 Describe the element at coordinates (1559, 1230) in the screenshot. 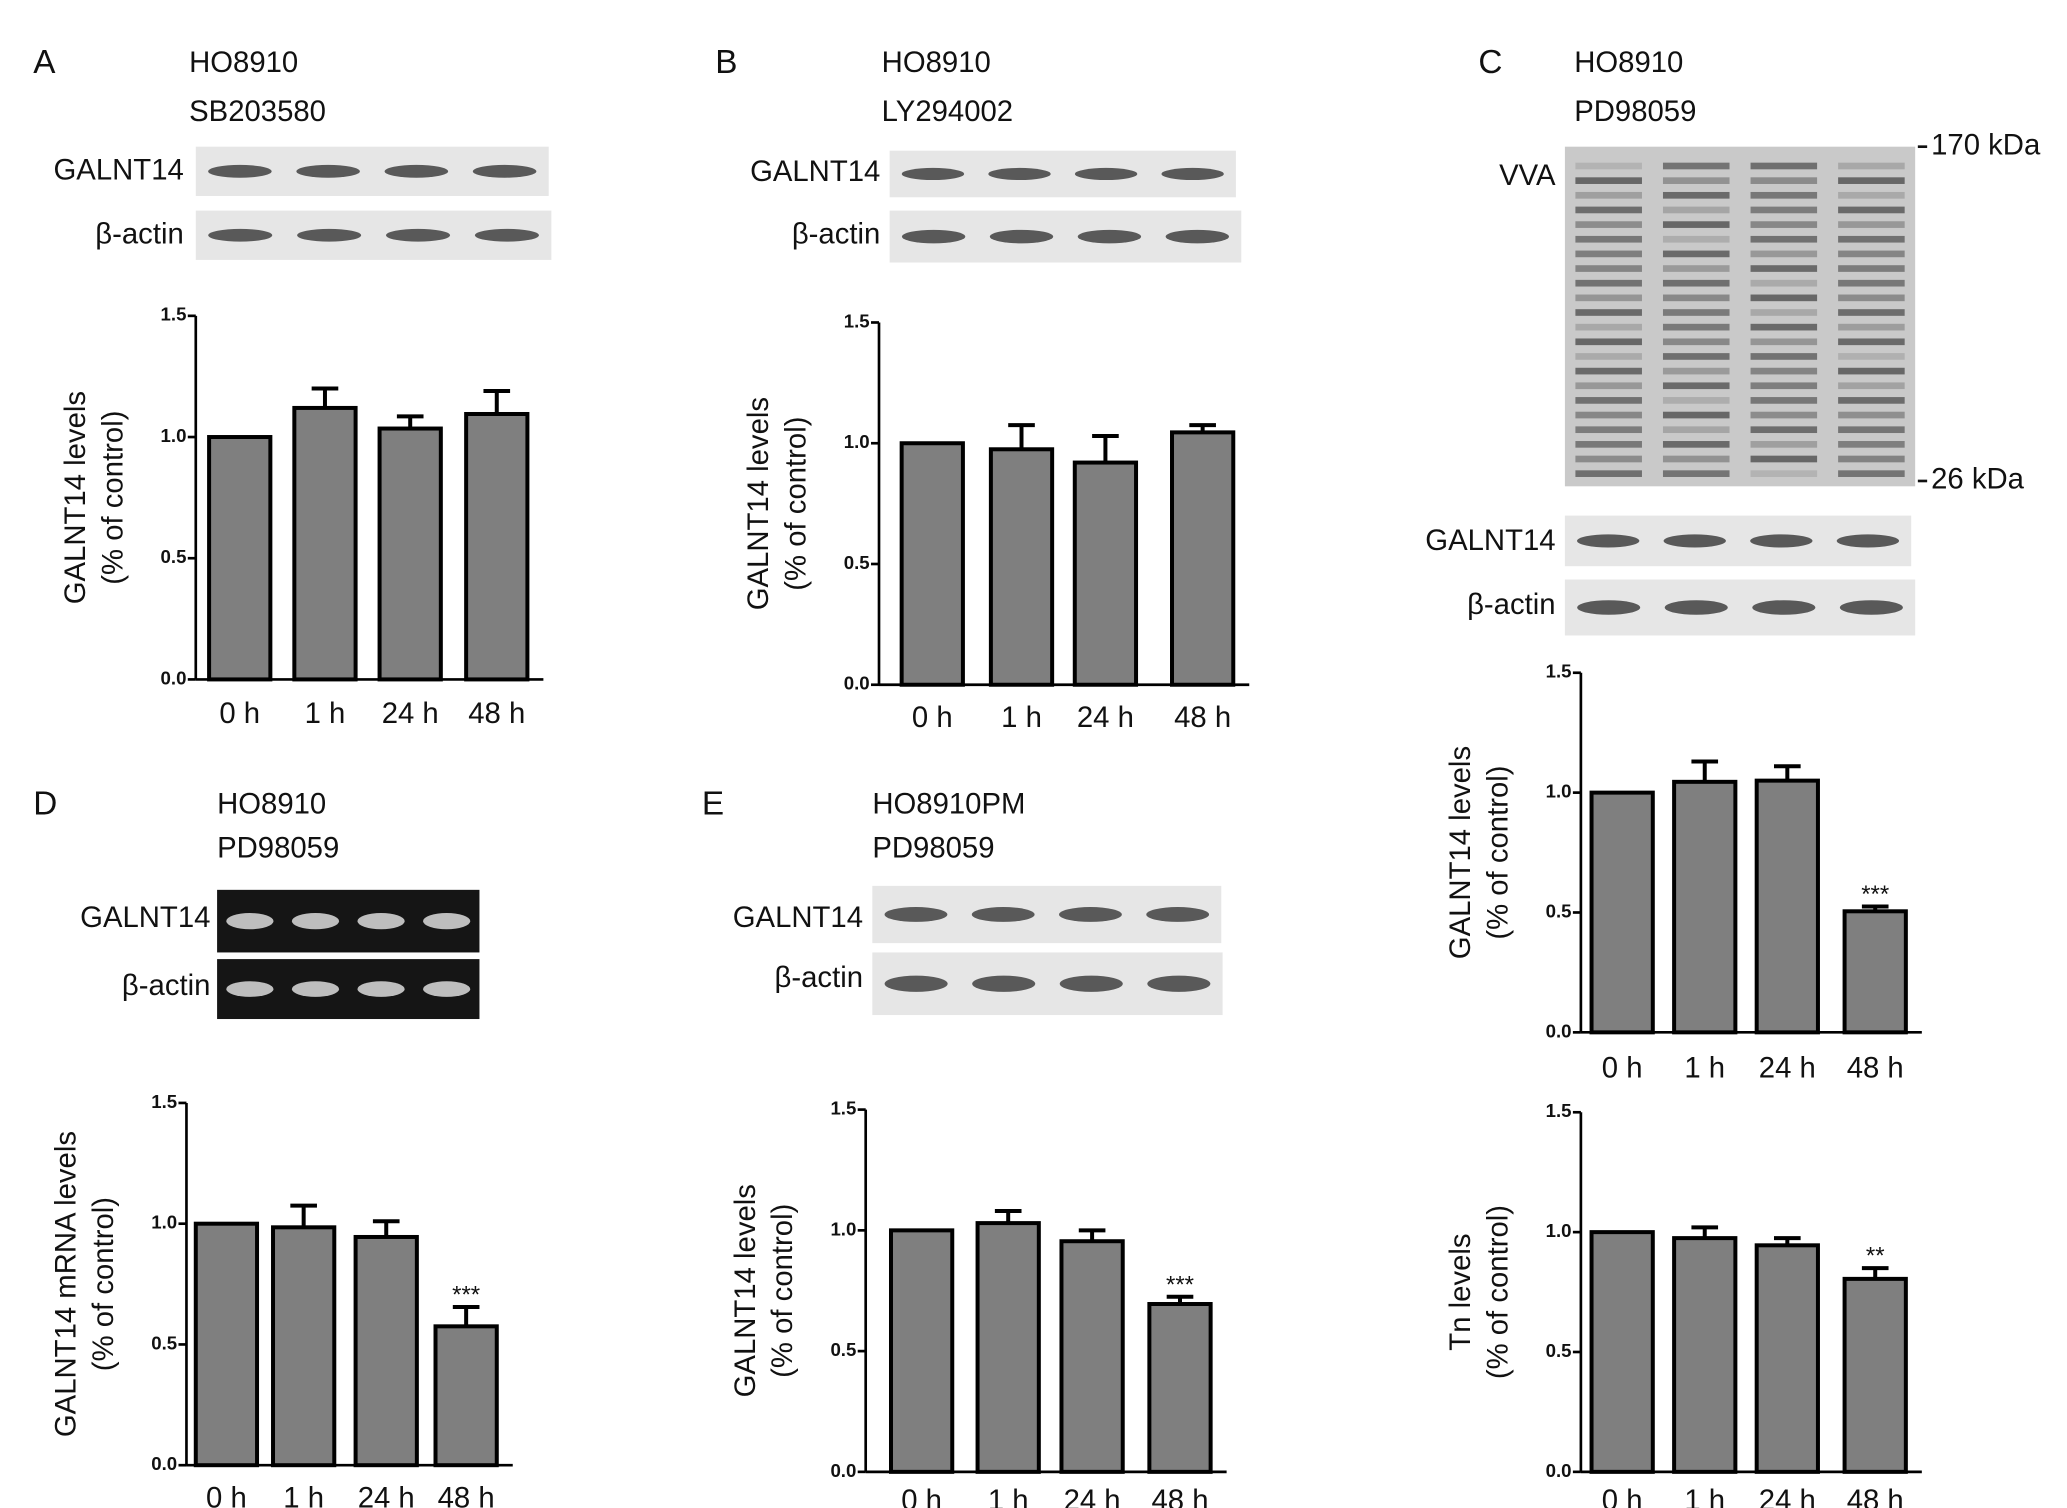

I see `y-tick-label: 1.0` at that location.